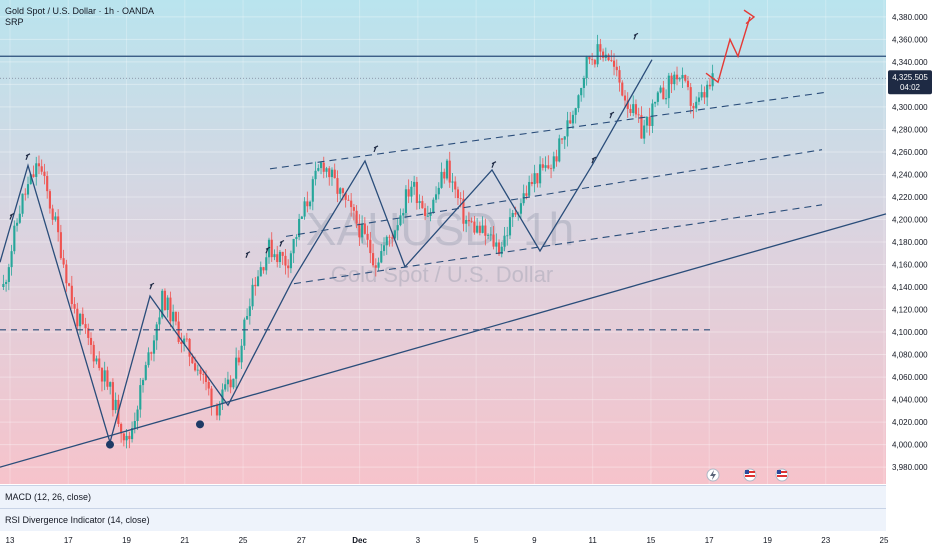  What do you see at coordinates (884, 540) in the screenshot?
I see `time-tick-label: 25` at bounding box center [884, 540].